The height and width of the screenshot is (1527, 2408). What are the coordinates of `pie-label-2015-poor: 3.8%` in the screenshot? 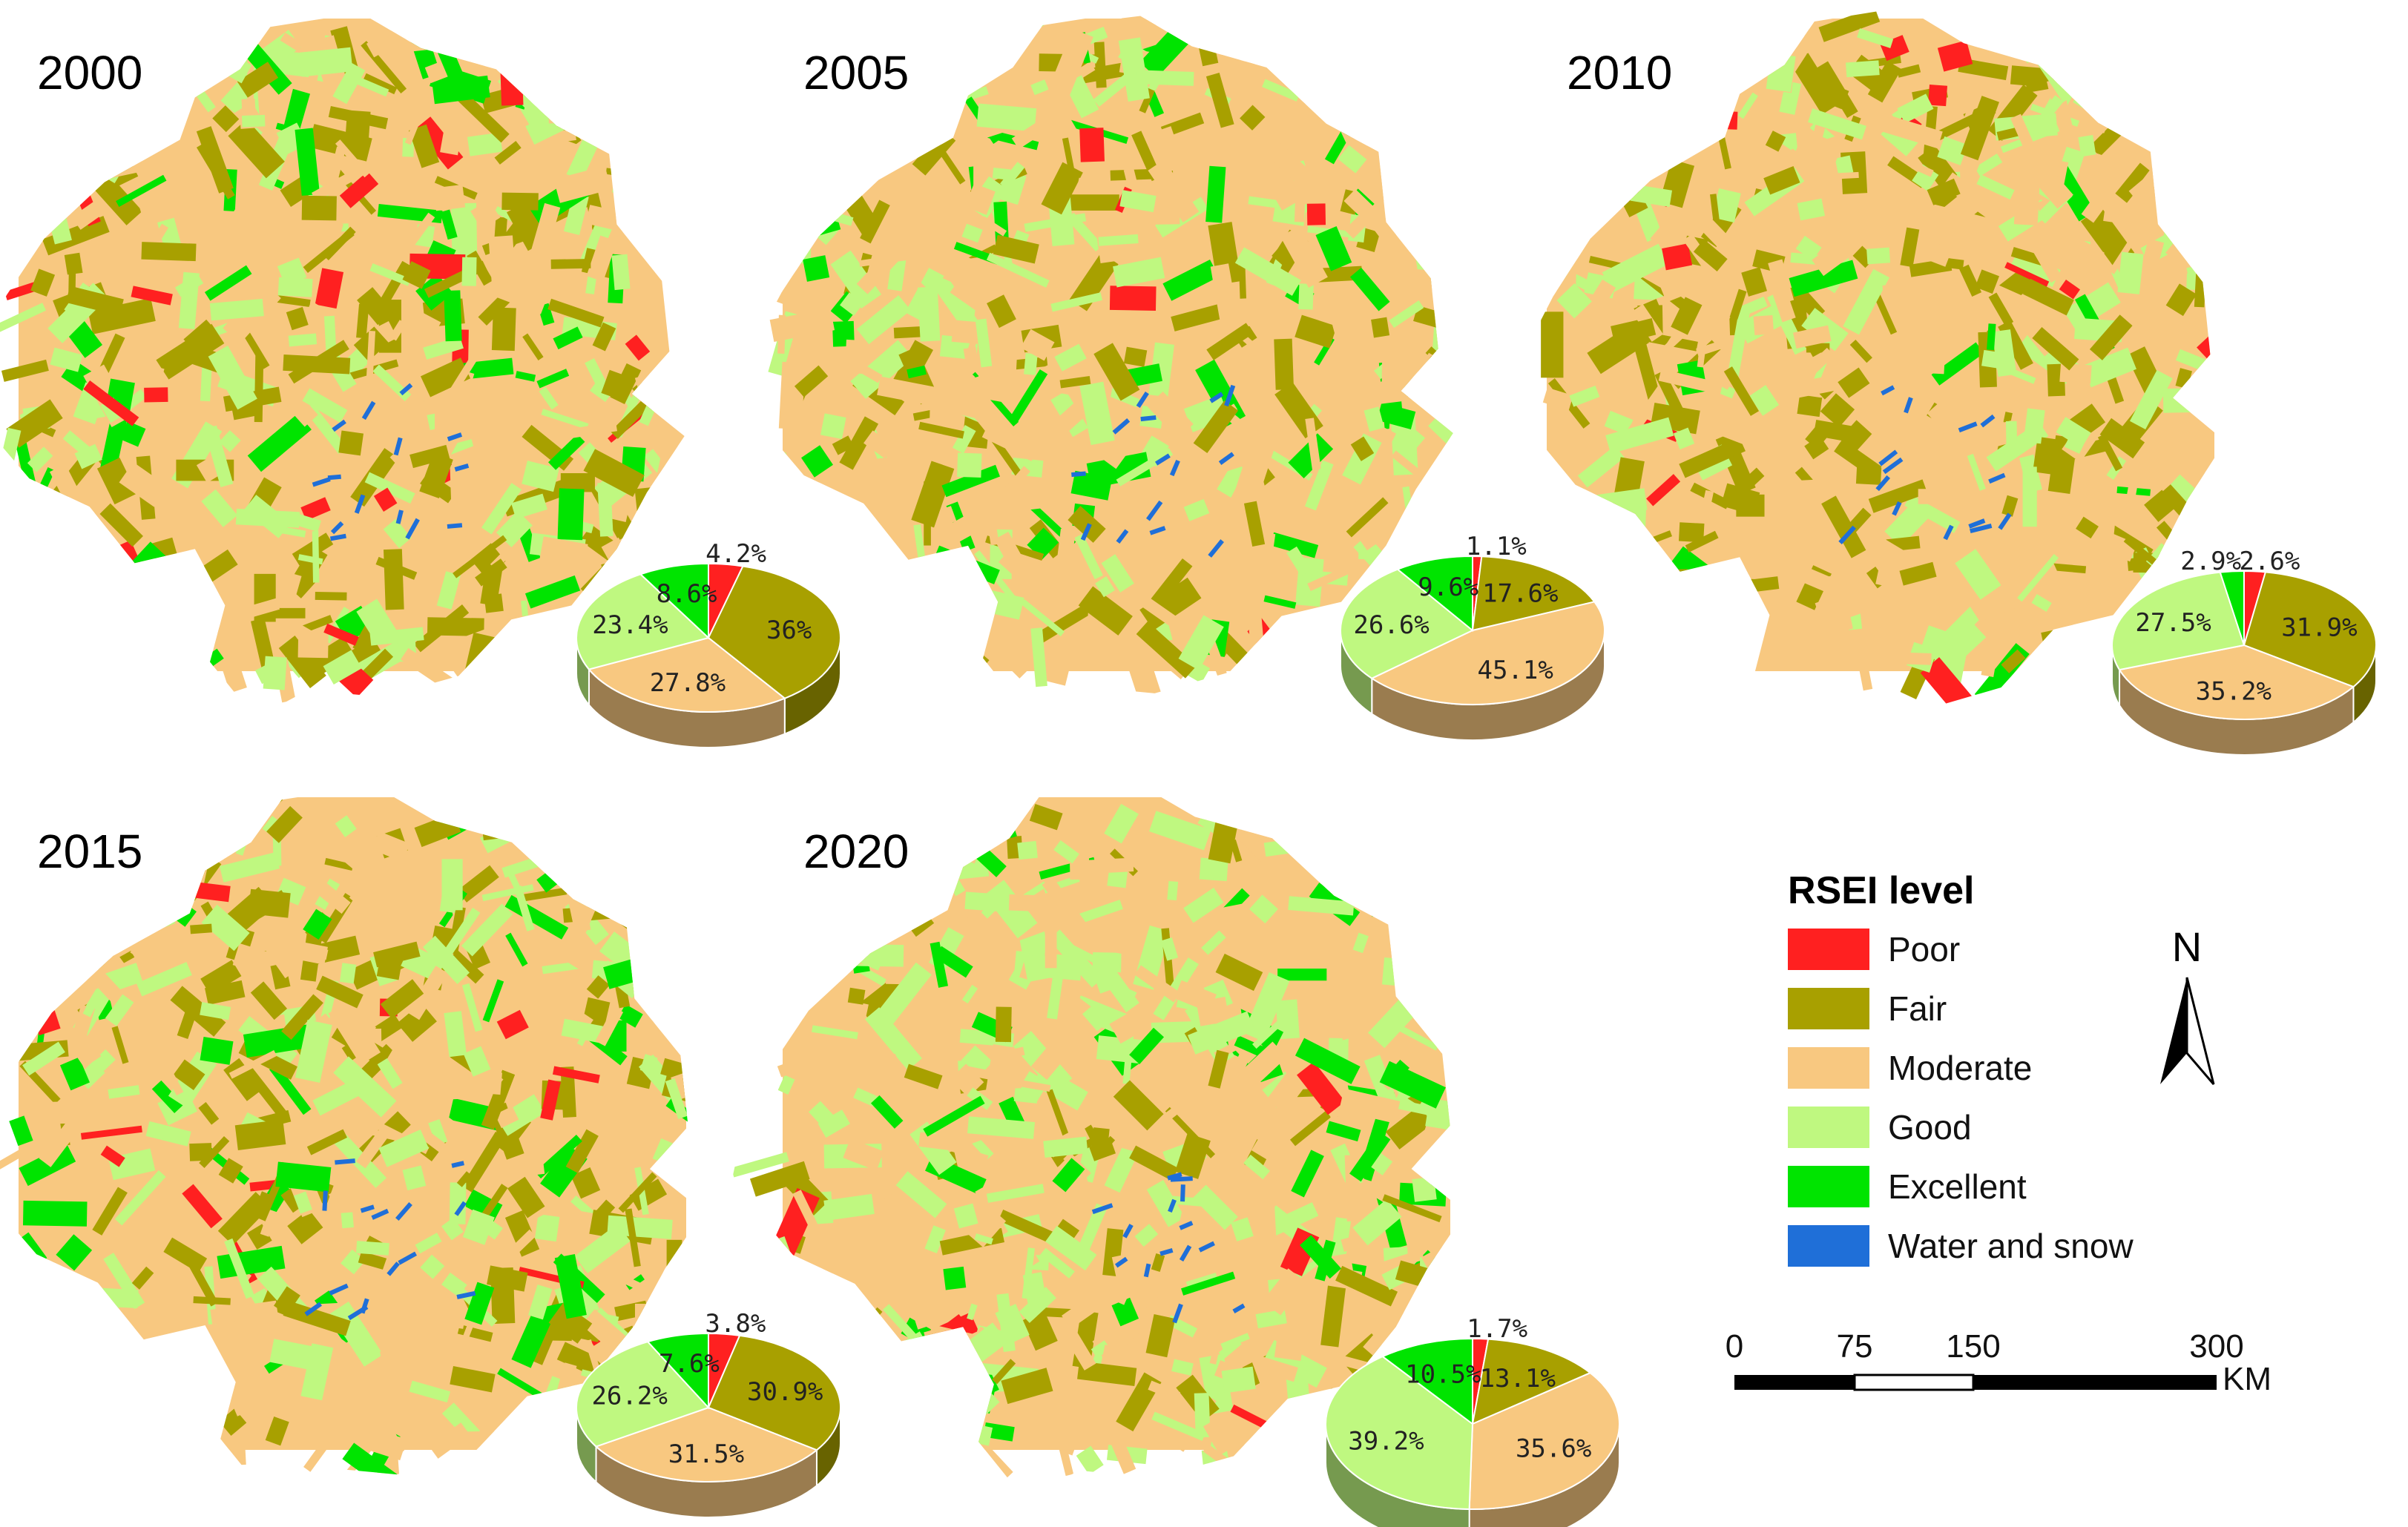 It's located at (735, 1324).